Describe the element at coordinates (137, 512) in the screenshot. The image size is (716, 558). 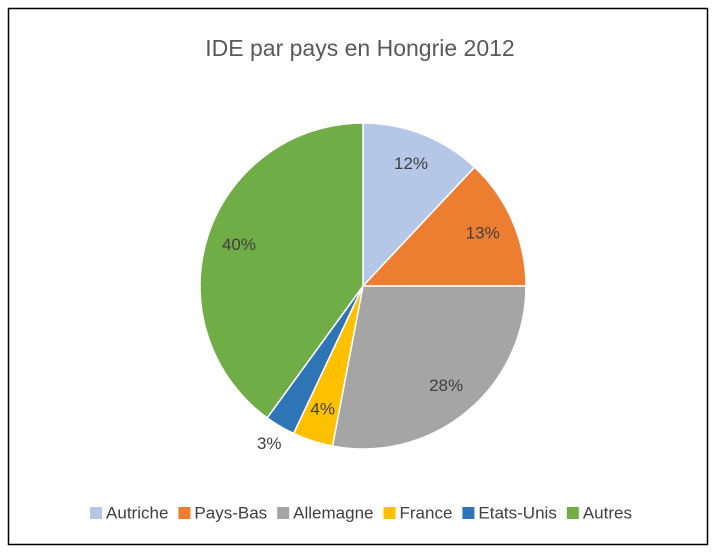
I see `legend-label: Autriche` at that location.